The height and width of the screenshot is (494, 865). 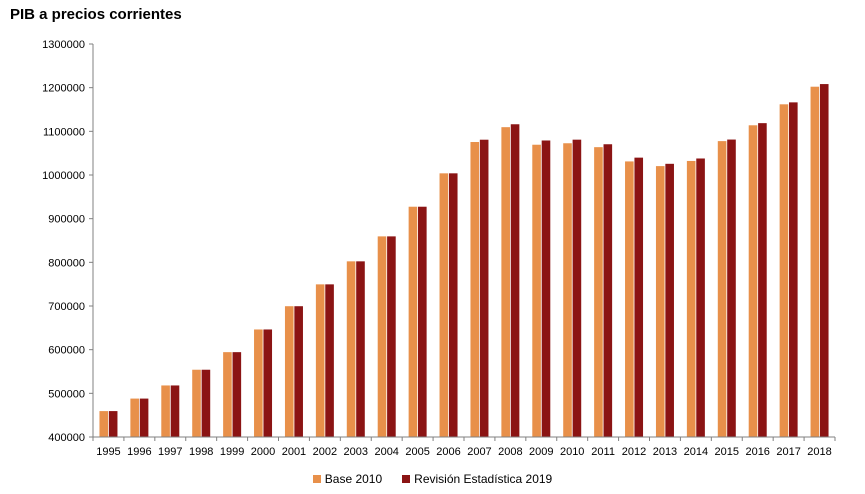 I want to click on bar-revision-2019-1995, so click(x=113, y=424).